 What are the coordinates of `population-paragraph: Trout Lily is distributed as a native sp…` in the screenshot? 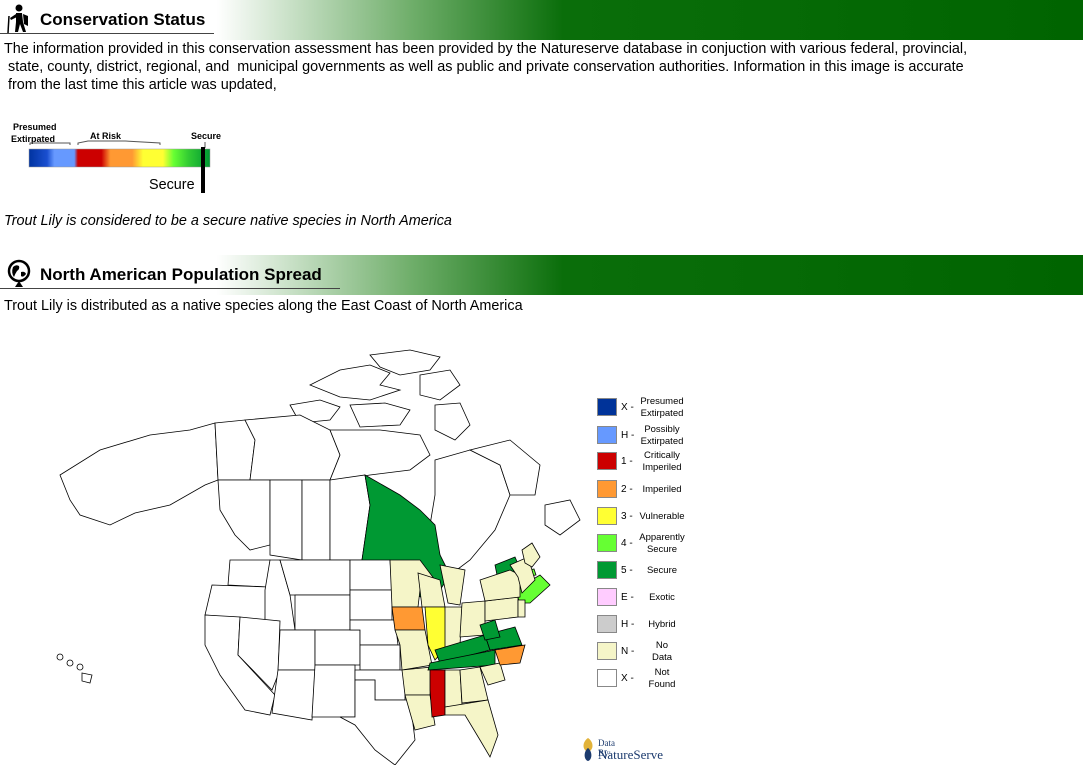 It's located at (263, 306).